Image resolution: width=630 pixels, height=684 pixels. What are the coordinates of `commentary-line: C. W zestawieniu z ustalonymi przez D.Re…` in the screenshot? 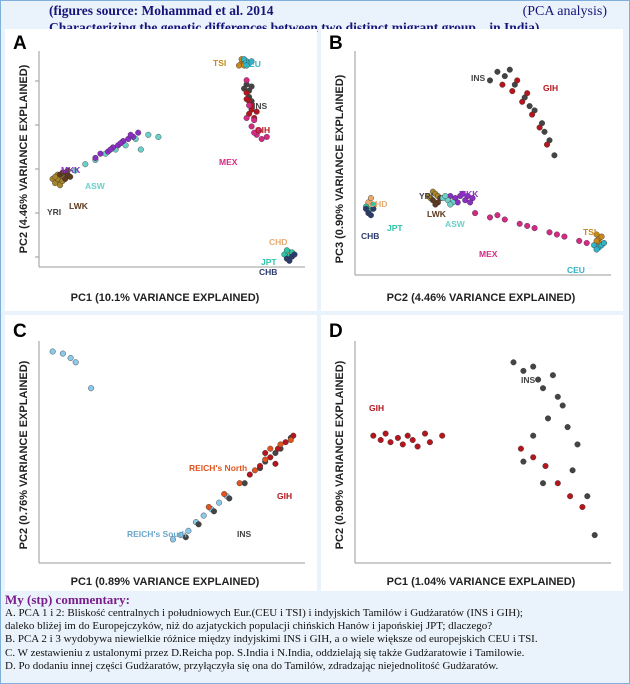 It's located at (265, 652).